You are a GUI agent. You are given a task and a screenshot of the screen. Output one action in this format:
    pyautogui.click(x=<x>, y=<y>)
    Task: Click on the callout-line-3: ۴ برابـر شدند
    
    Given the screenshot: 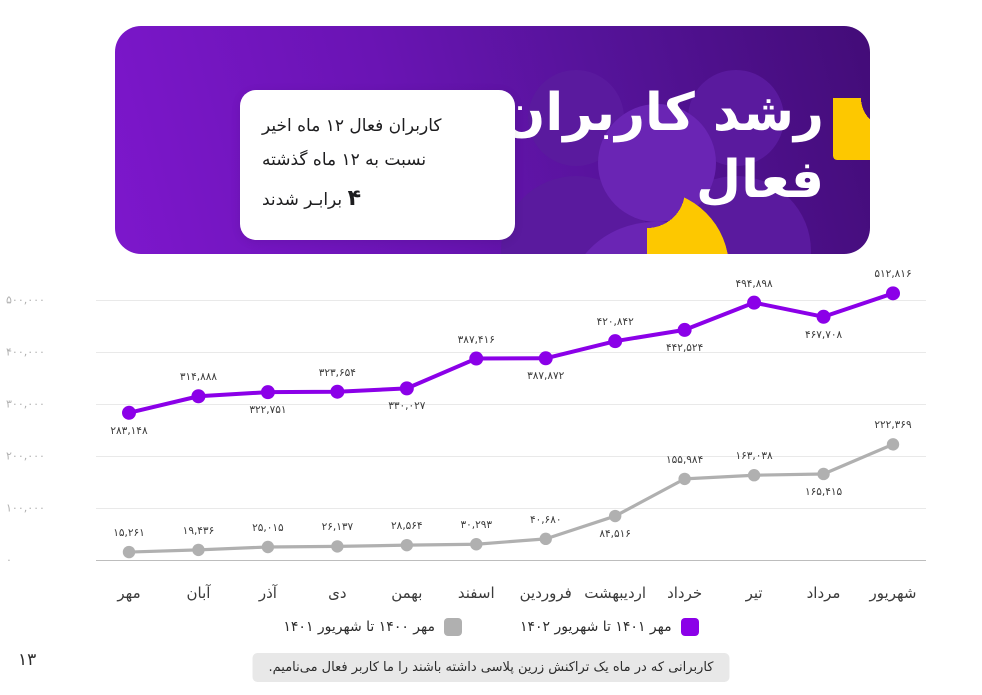 What is the action you would take?
    pyautogui.click(x=311, y=199)
    